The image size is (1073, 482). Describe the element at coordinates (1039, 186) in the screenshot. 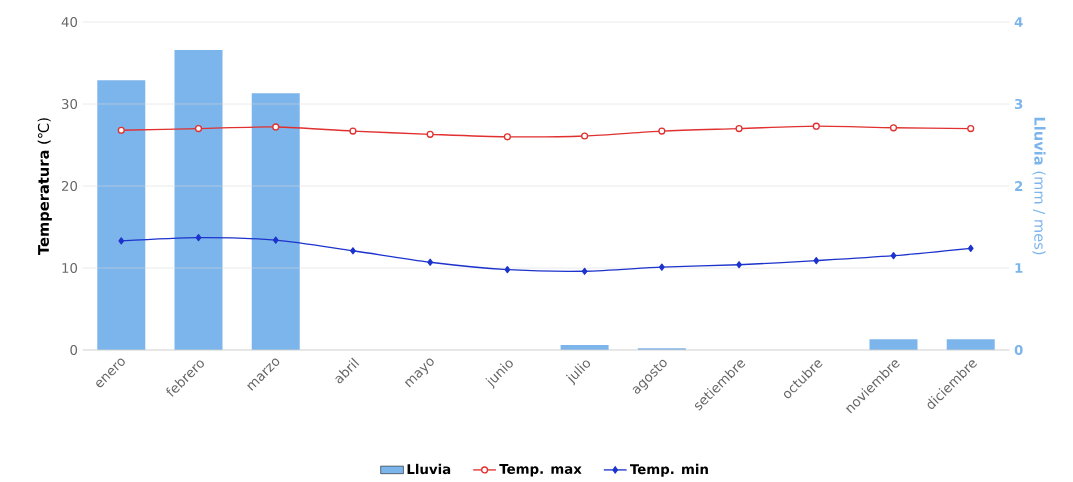

I see `y2-axis-title: Lluvia (mm / mes)` at that location.